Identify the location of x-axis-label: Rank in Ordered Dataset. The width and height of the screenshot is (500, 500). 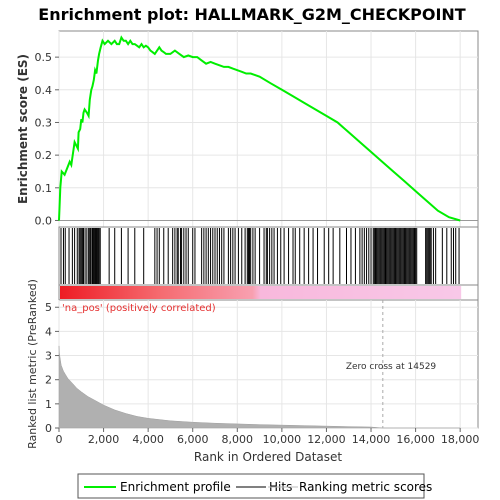
(268, 457).